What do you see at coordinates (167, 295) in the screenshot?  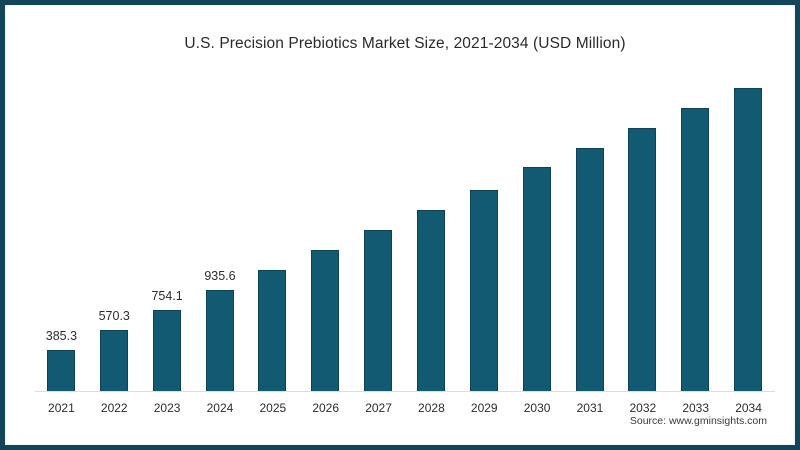 I see `bar-value-label: 754.1` at bounding box center [167, 295].